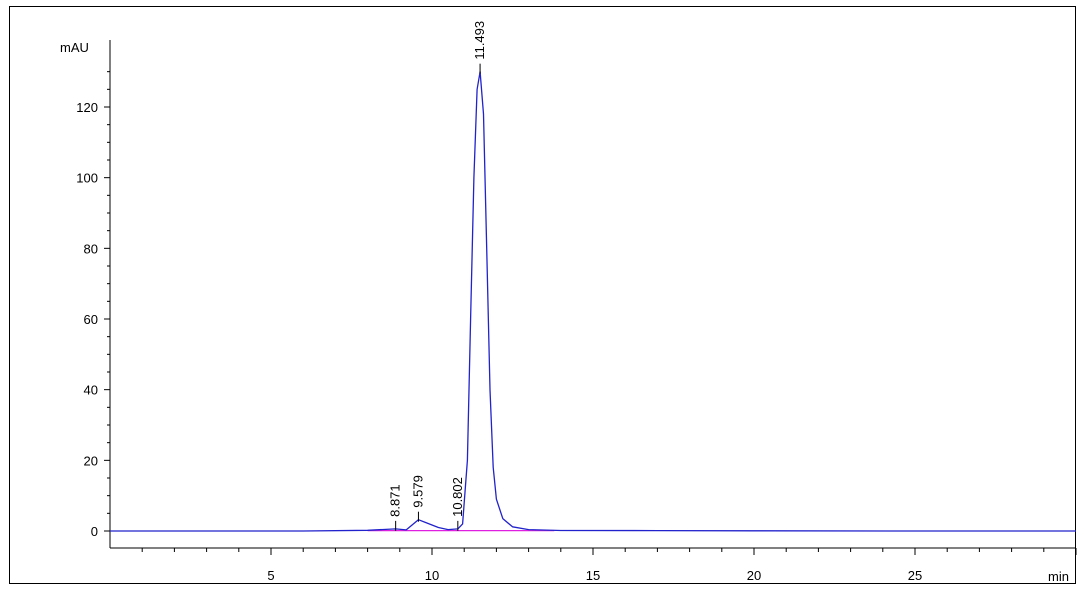 This screenshot has height=592, width=1085. Describe the element at coordinates (915, 575) in the screenshot. I see `x-tick-label: 25` at that location.